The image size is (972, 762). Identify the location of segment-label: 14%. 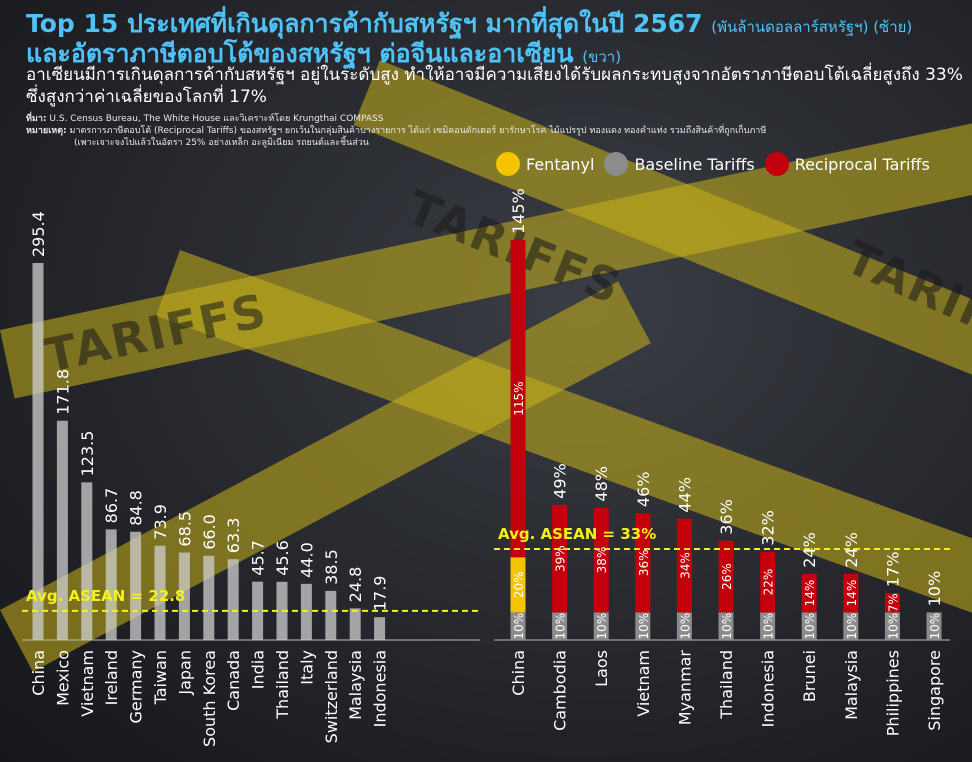
(852, 593).